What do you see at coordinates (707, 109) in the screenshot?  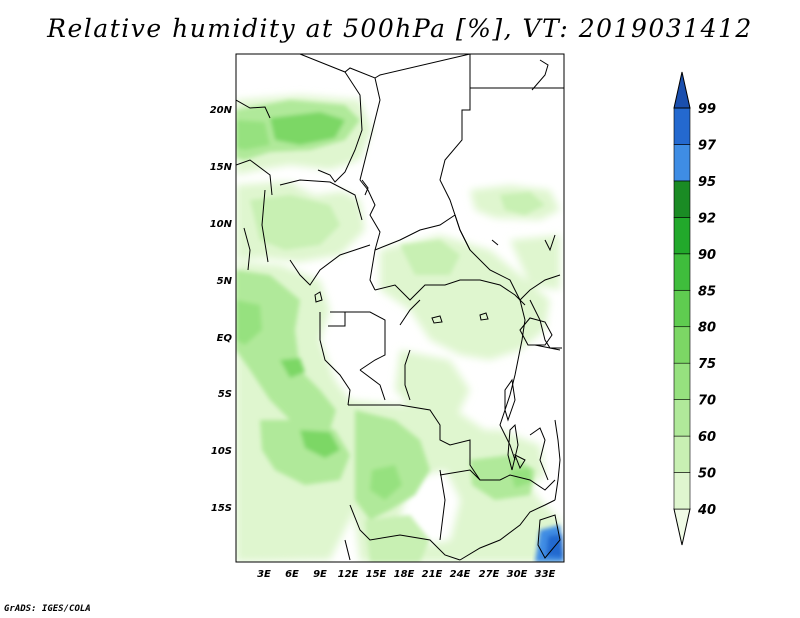 I see `colorbar-label: 99` at bounding box center [707, 109].